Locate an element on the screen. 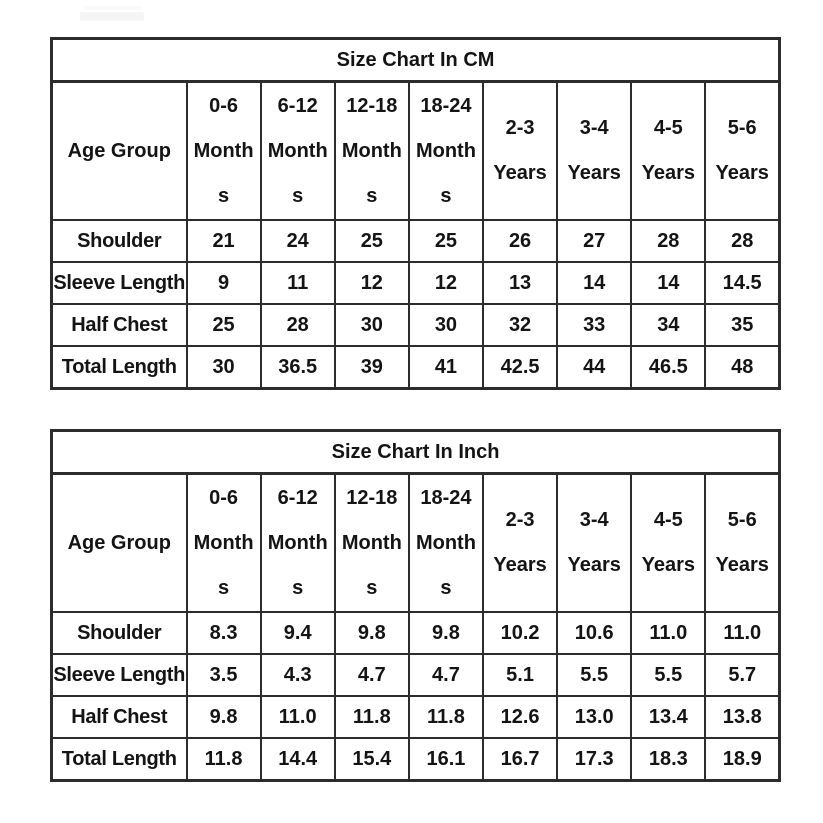 The width and height of the screenshot is (823, 823). column-header: 0-6 Month s is located at coordinates (223, 150).